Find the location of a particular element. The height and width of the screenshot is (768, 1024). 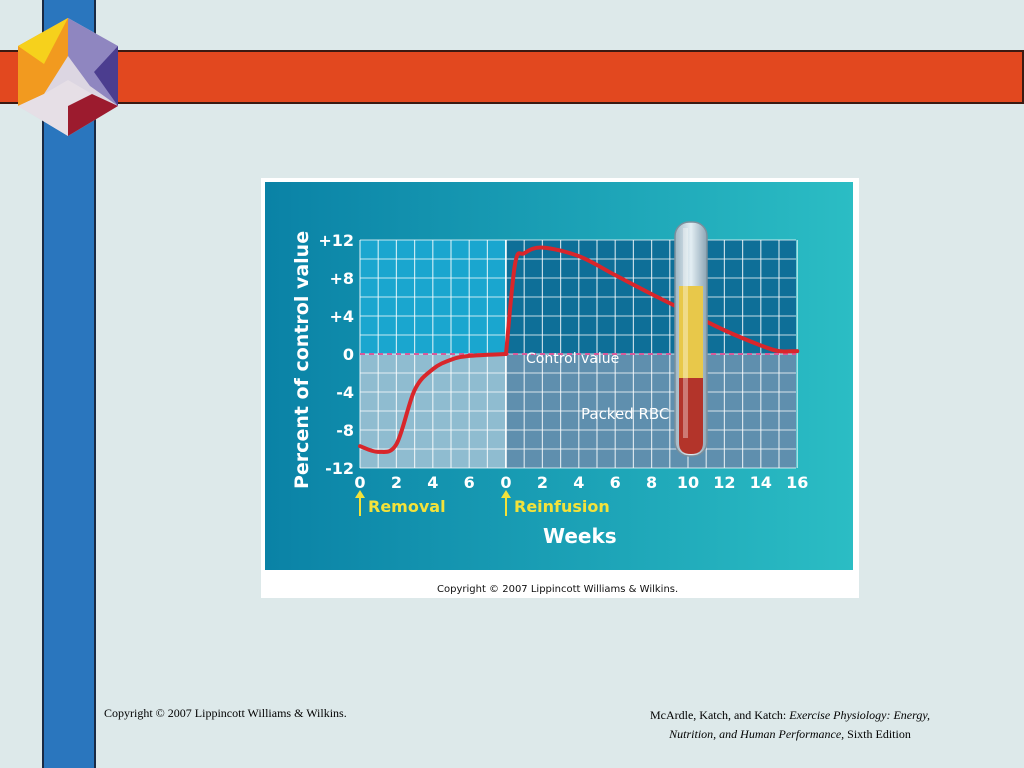

x-axis-title: Weeks is located at coordinates (580, 536).